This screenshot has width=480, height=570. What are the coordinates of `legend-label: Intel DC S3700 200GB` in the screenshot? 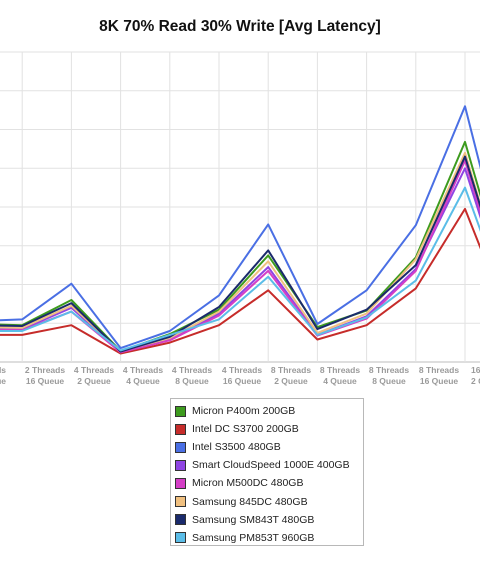 It's located at (245, 429).